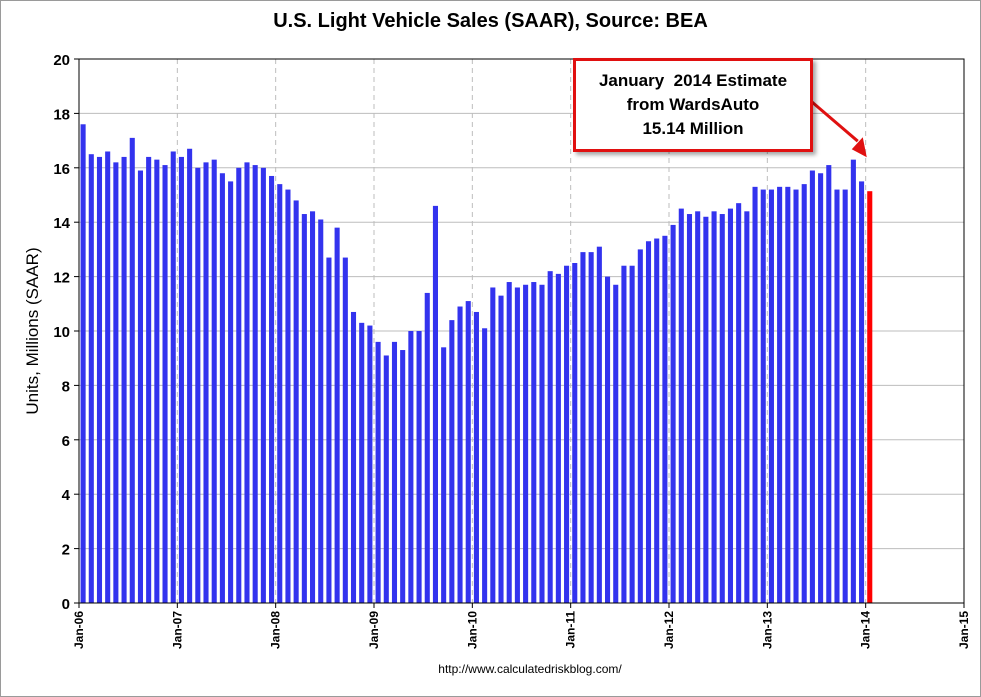 This screenshot has width=981, height=697. Describe the element at coordinates (964, 630) in the screenshot. I see `x-tick-label: Jan-15` at that location.